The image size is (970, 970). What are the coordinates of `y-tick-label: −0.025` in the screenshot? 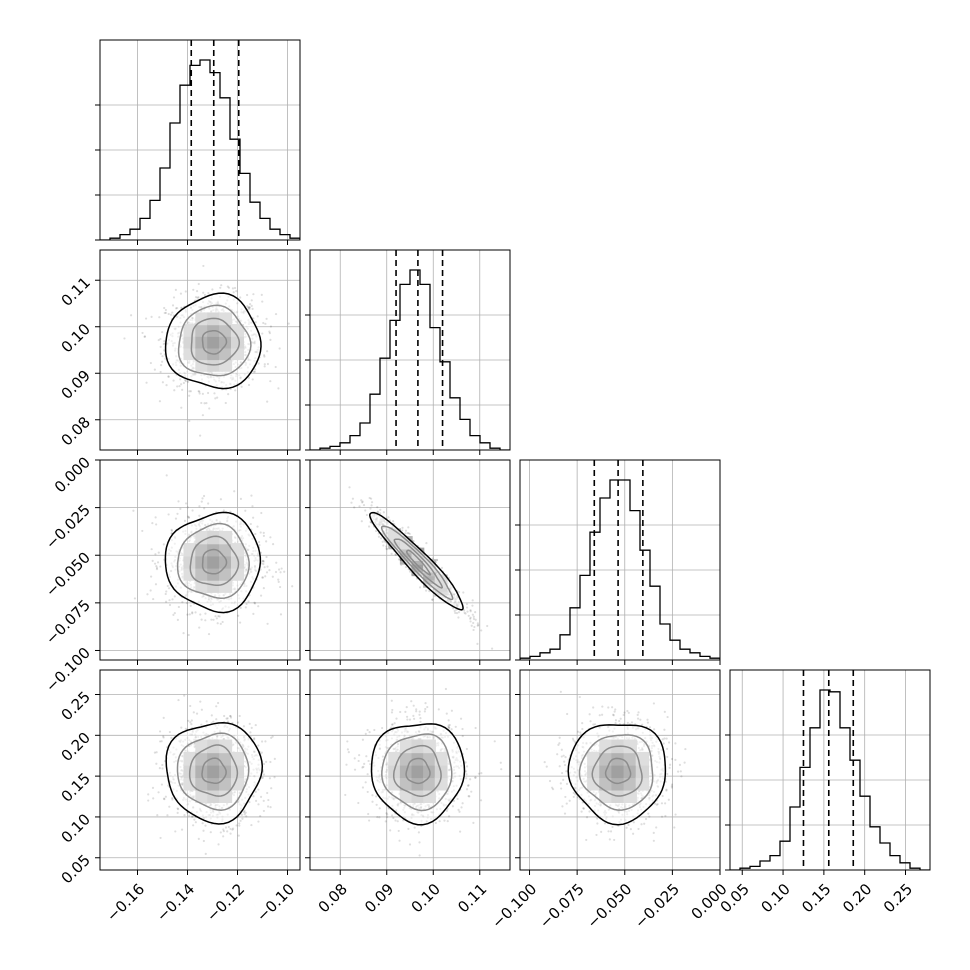 It's located at (68, 527).